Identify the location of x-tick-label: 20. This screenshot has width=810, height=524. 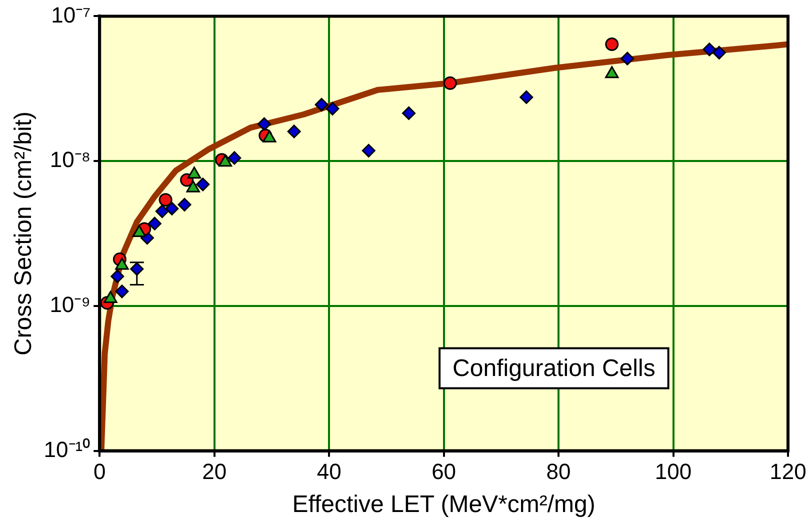
(214, 471).